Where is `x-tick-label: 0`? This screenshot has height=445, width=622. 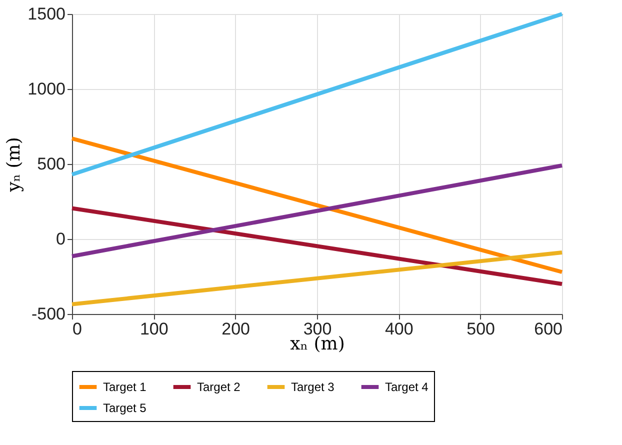 x-tick-label: 0 is located at coordinates (77, 329).